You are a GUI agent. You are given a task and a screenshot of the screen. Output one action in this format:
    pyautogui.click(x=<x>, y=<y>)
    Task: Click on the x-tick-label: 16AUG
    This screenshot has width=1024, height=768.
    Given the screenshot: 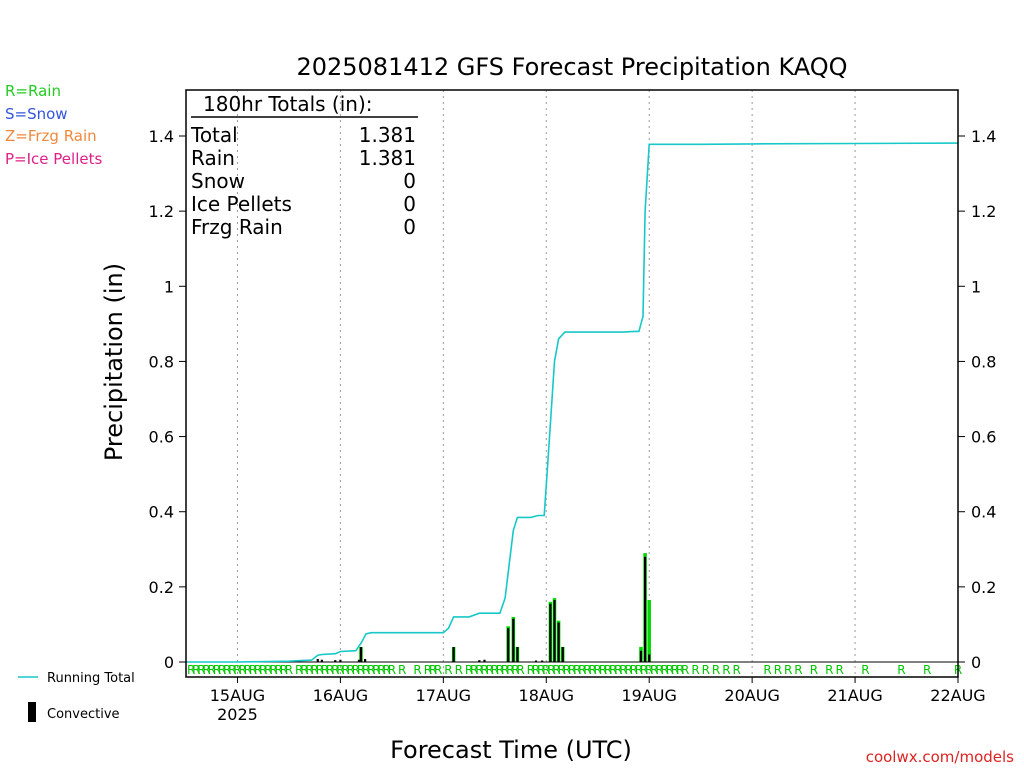 What is the action you would take?
    pyautogui.click(x=340, y=695)
    